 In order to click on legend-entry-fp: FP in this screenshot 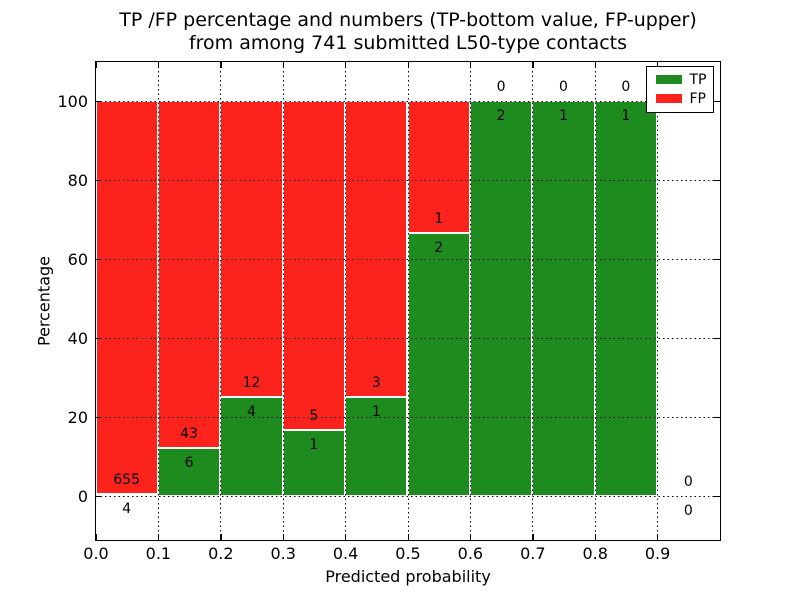, I will do `click(684, 99)`.